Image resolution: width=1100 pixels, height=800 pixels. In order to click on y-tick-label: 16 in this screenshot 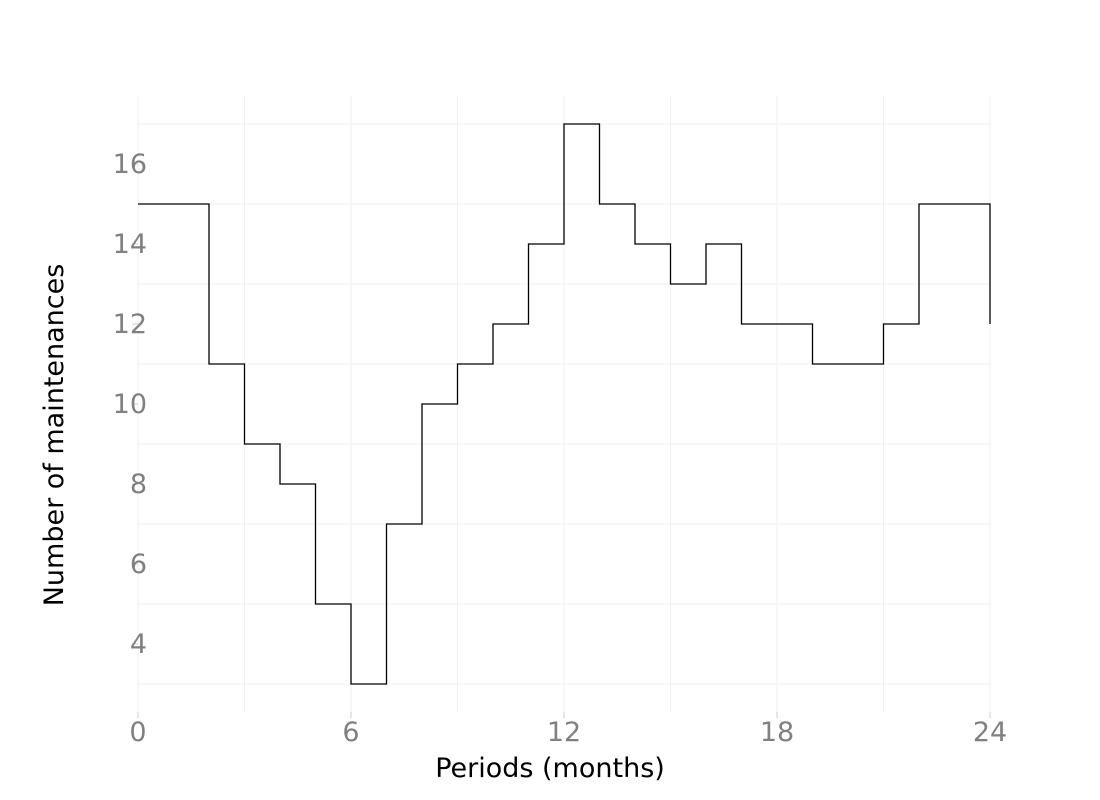, I will do `click(130, 164)`.